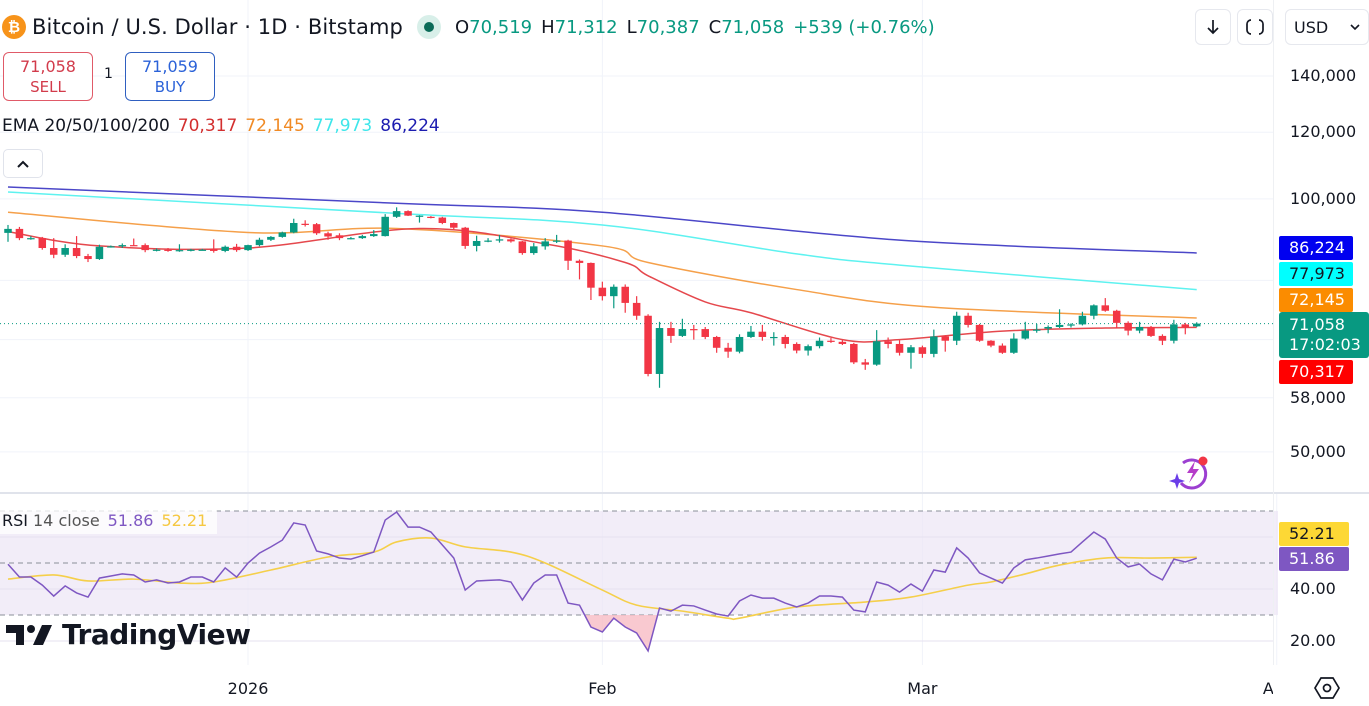 This screenshot has width=1369, height=706. What do you see at coordinates (23, 163) in the screenshot?
I see `collapse-legend-button` at bounding box center [23, 163].